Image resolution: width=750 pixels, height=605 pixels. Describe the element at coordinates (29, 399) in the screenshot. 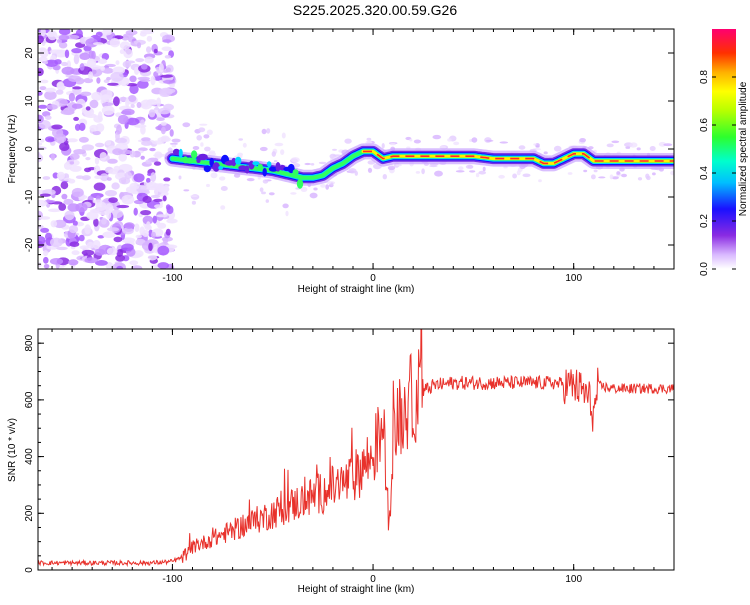

I see `snr-ytick-label: 600` at that location.